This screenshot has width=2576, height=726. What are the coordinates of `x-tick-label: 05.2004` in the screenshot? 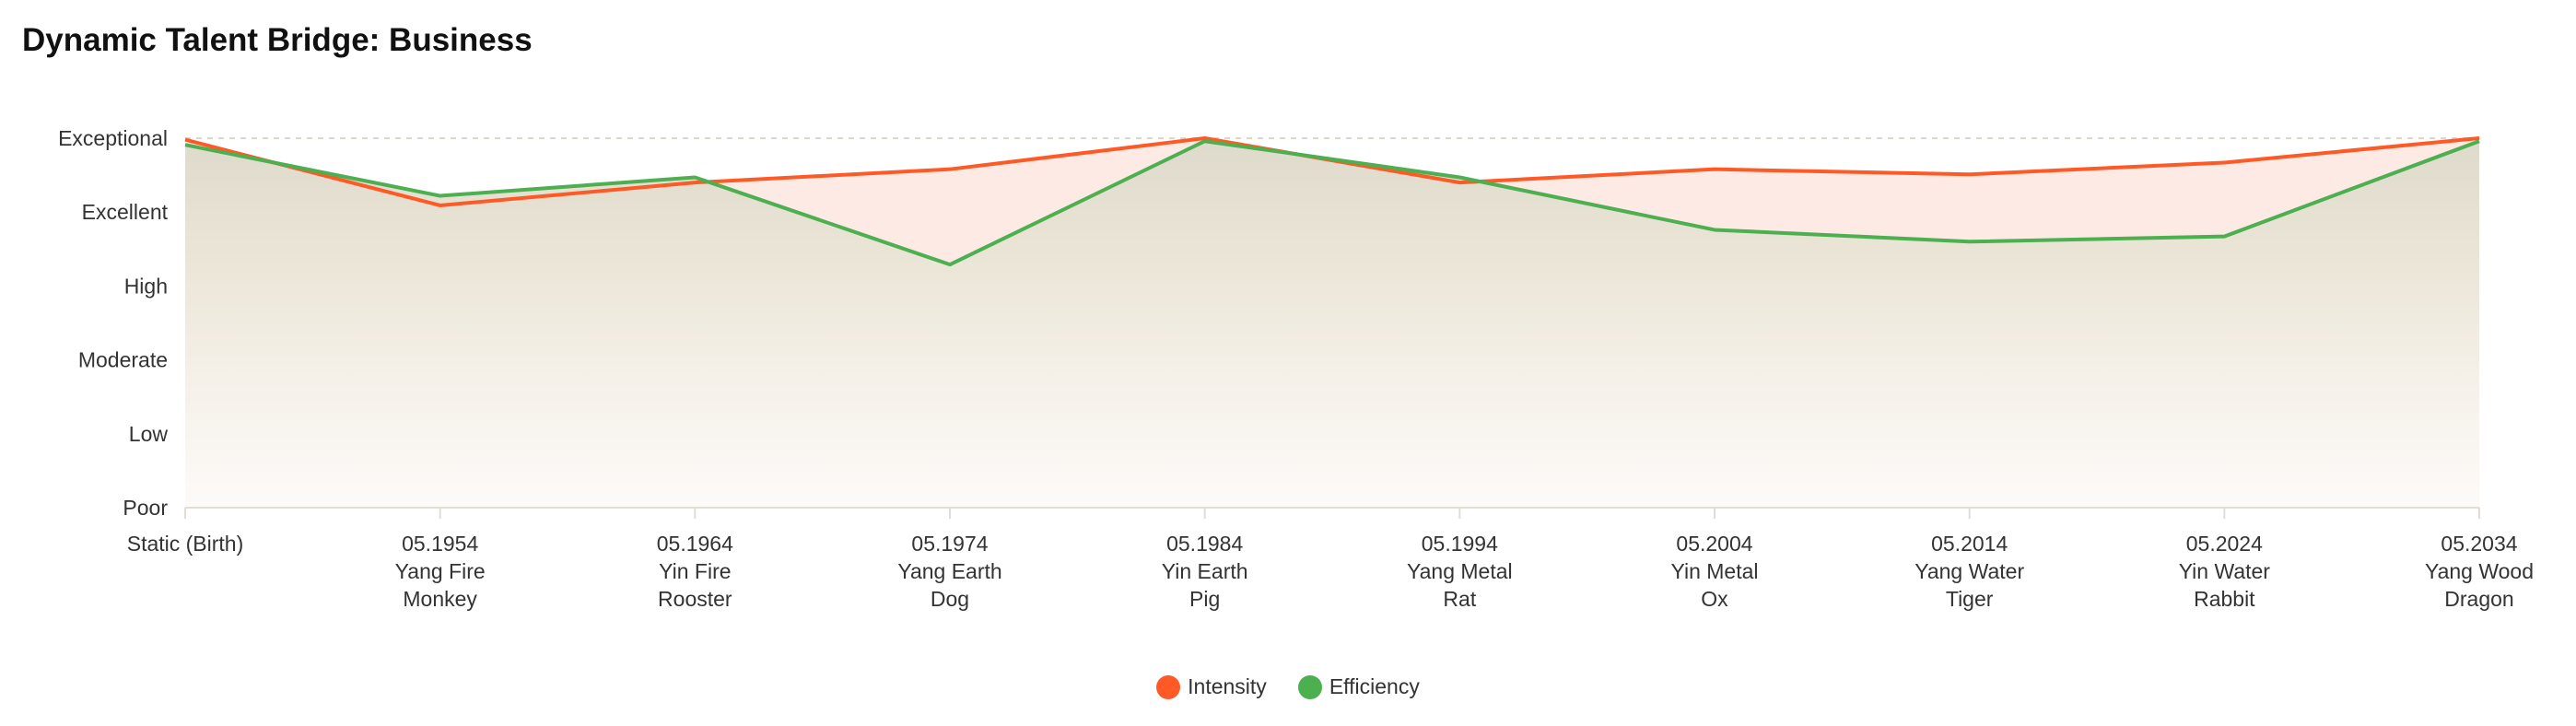 It's located at (1714, 544).